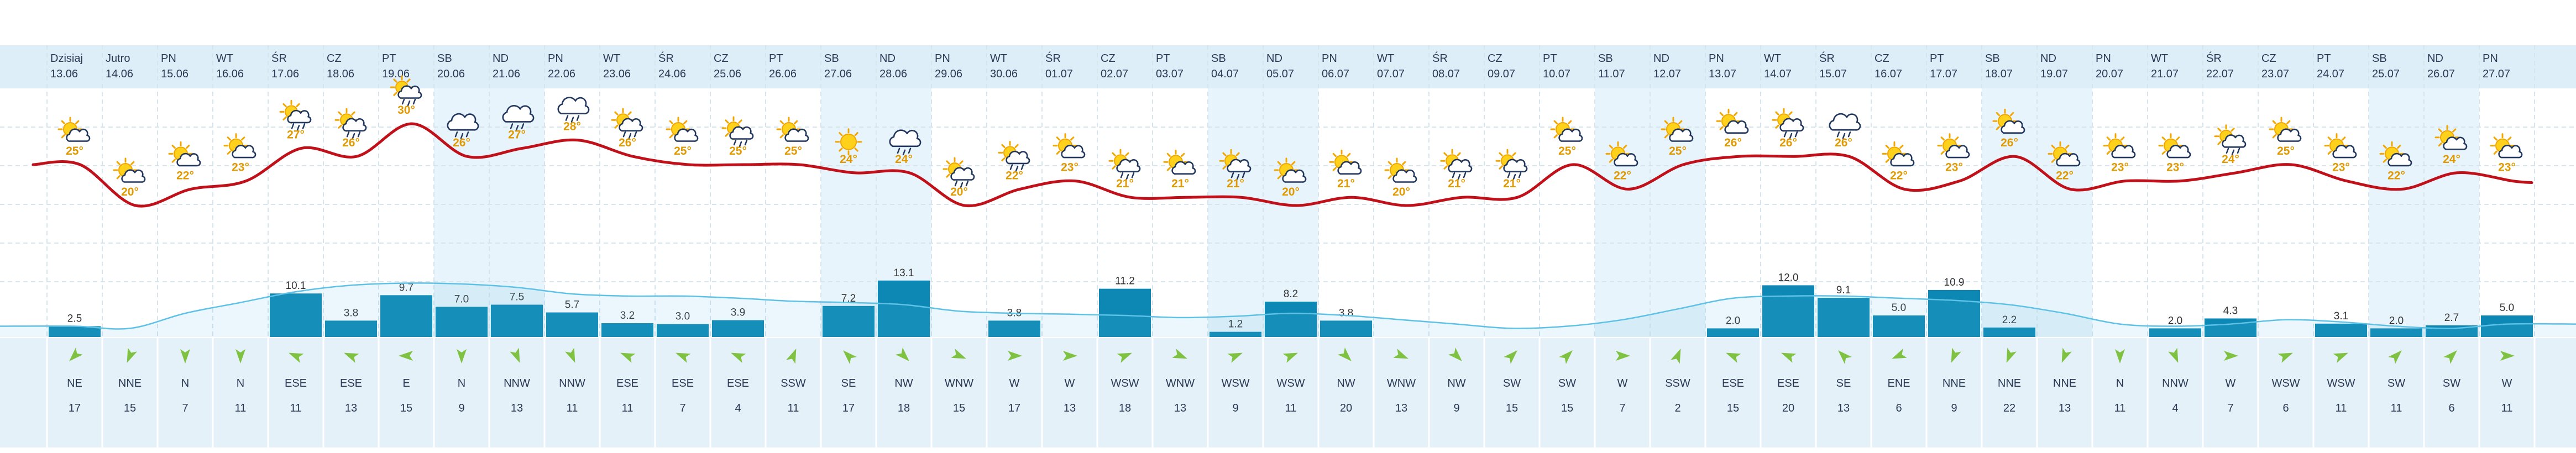 The width and height of the screenshot is (2576, 453). Describe the element at coordinates (240, 383) in the screenshot. I see `wind-direction-label: N` at that location.